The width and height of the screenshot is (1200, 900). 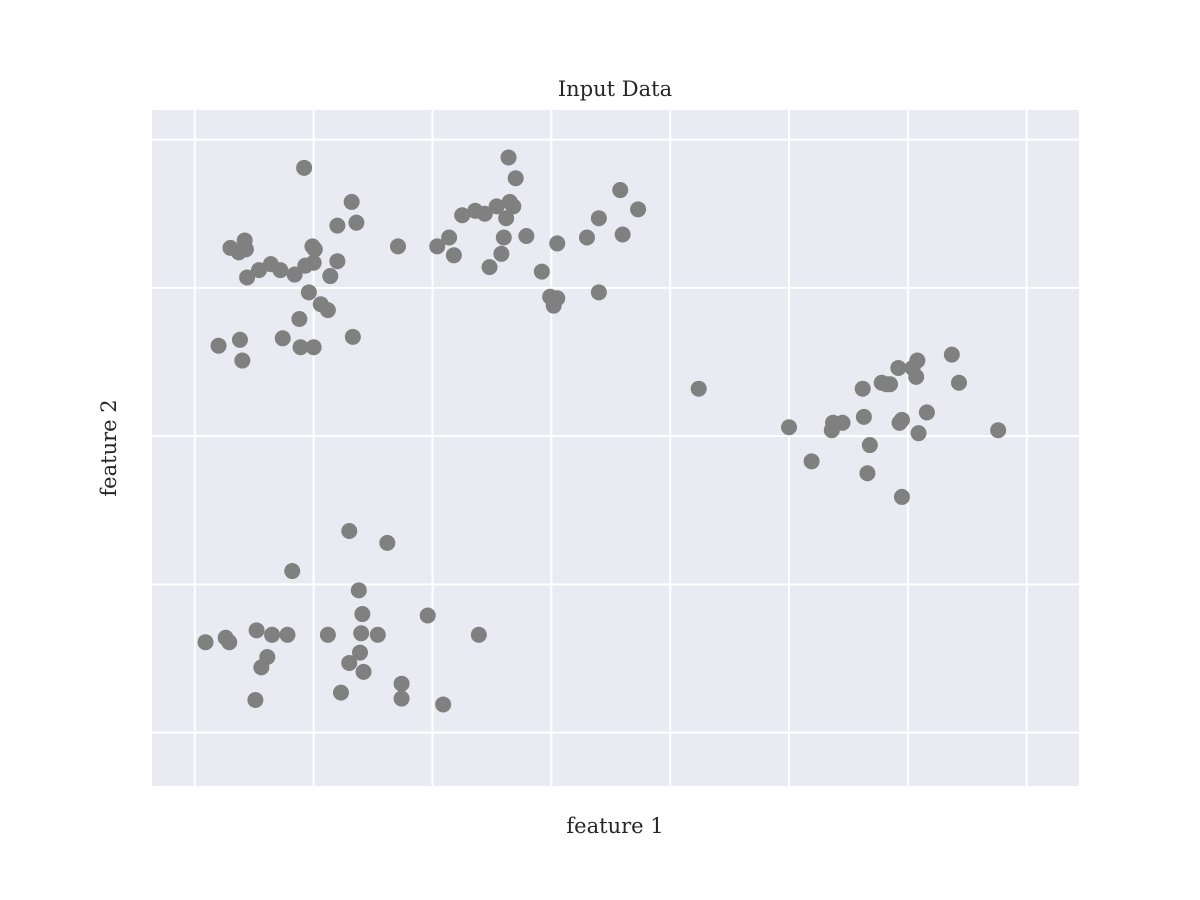 What do you see at coordinates (109, 447) in the screenshot?
I see `y-axis-label: feature 2` at bounding box center [109, 447].